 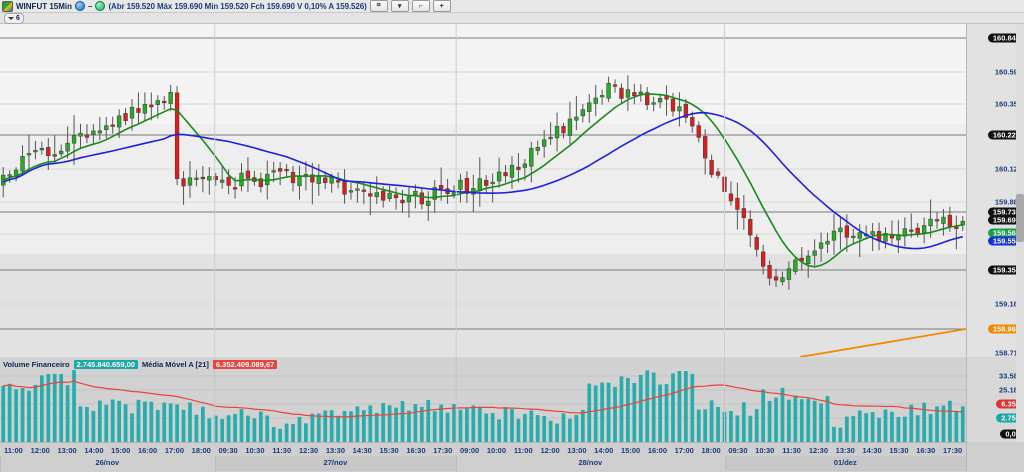 I want to click on add-indicator-button: +, so click(x=441, y=6).